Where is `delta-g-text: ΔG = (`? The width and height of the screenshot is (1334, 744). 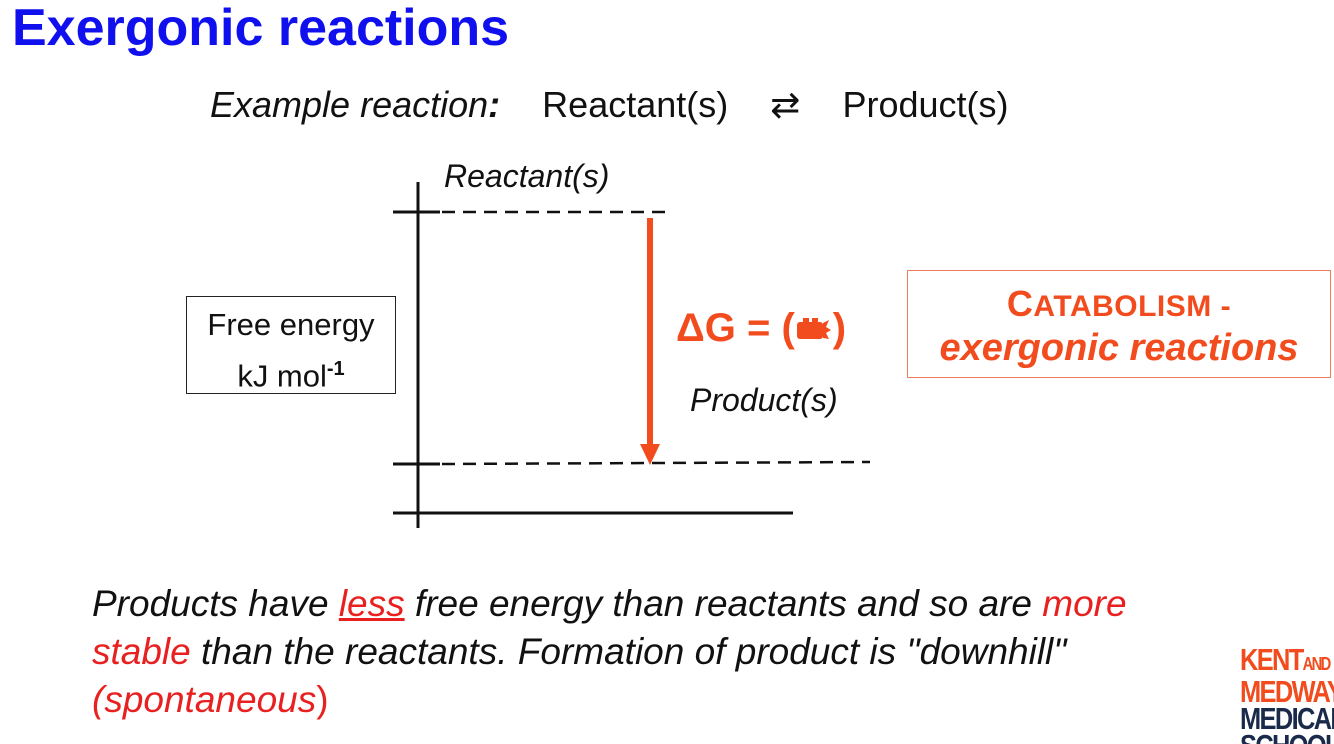 delta-g-text: ΔG = ( is located at coordinates (735, 328).